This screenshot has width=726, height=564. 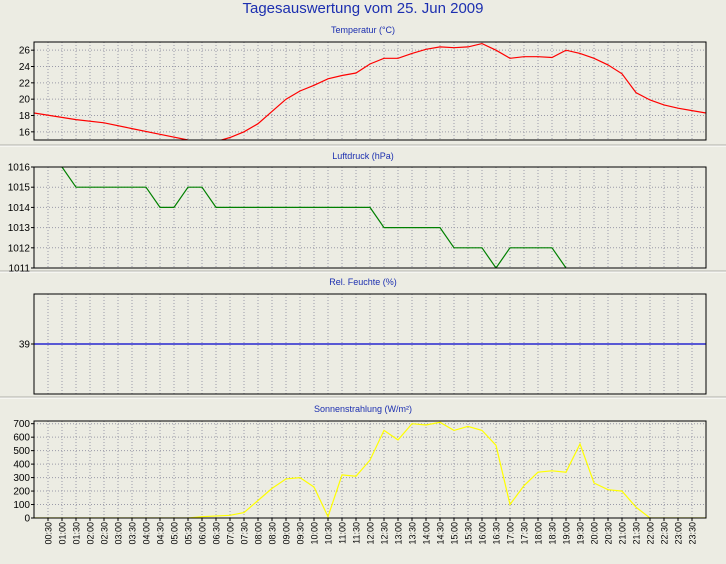 What do you see at coordinates (371, 533) in the screenshot?
I see `x-tick-label: 12:00` at bounding box center [371, 533].